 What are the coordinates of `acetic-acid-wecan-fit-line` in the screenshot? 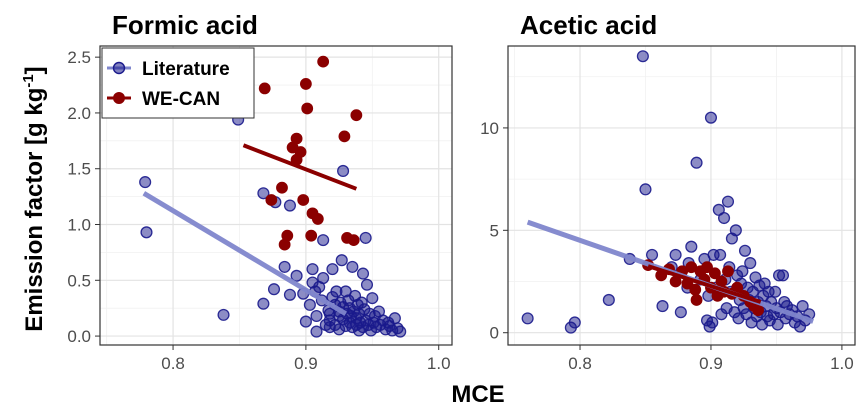 It's located at (704, 284).